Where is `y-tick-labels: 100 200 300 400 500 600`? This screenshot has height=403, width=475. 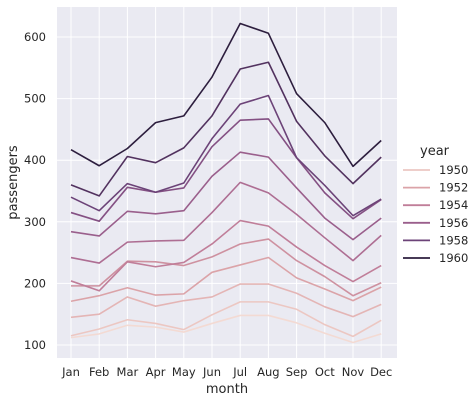 y-tick-labels: 100 200 300 400 500 600 is located at coordinates (35, 191).